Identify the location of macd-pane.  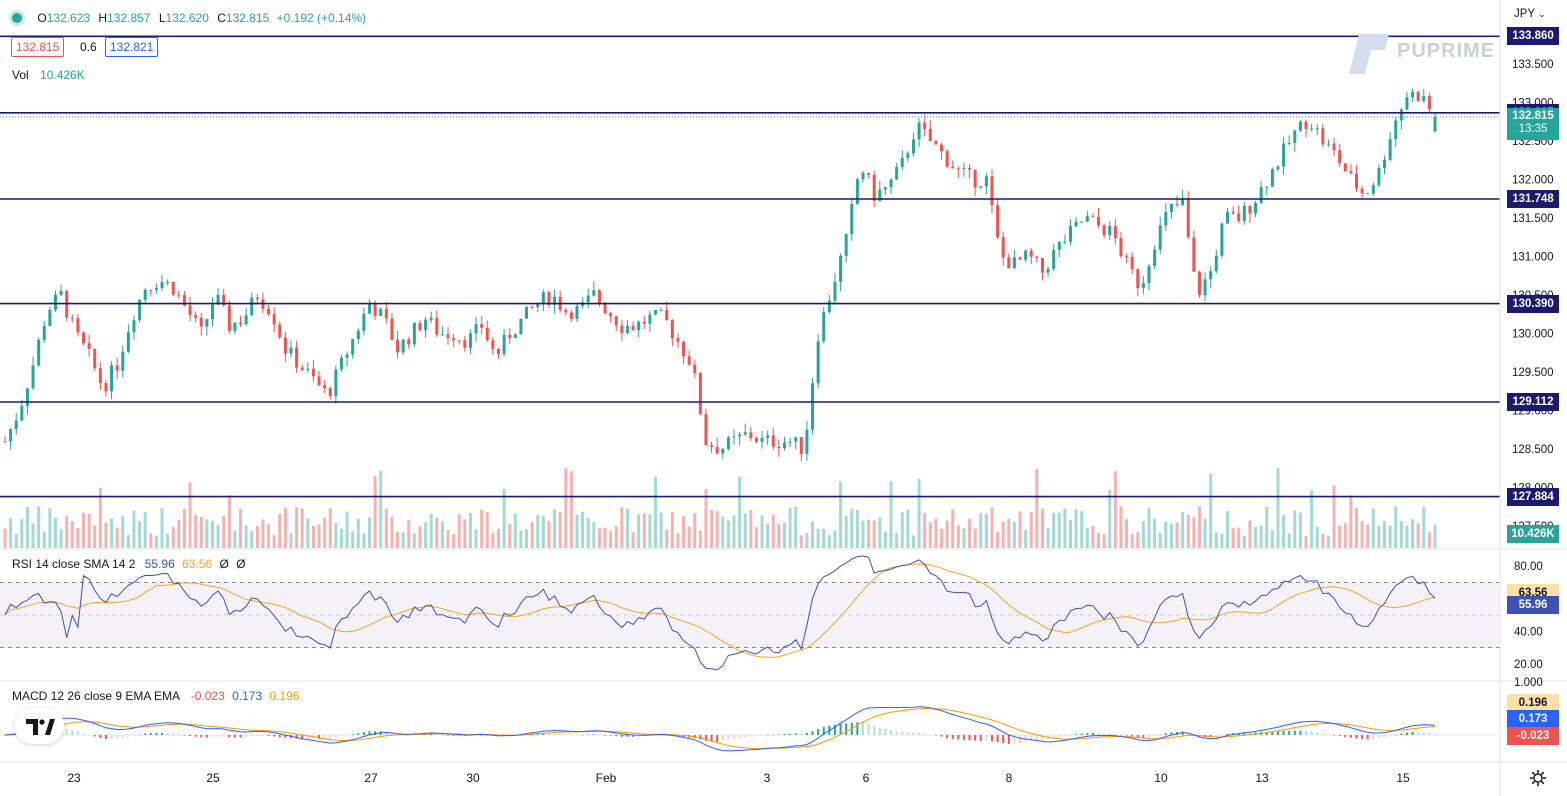
(750, 729).